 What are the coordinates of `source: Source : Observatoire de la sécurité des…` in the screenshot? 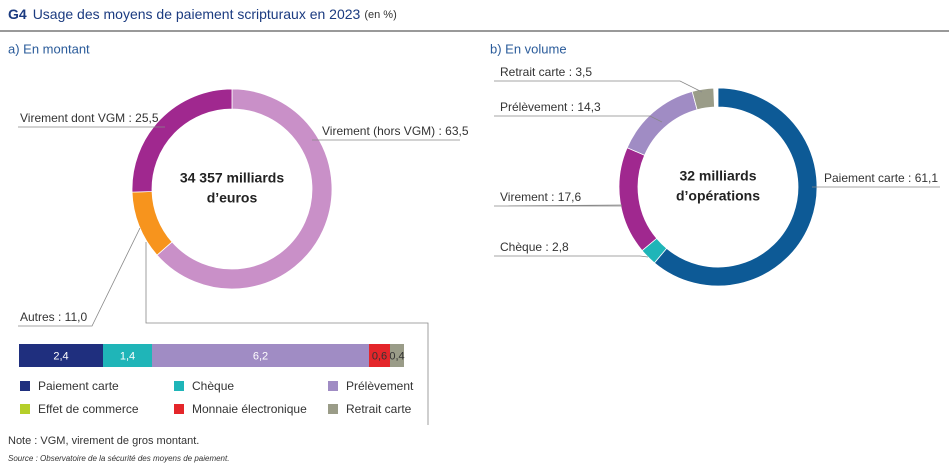 It's located at (118, 458).